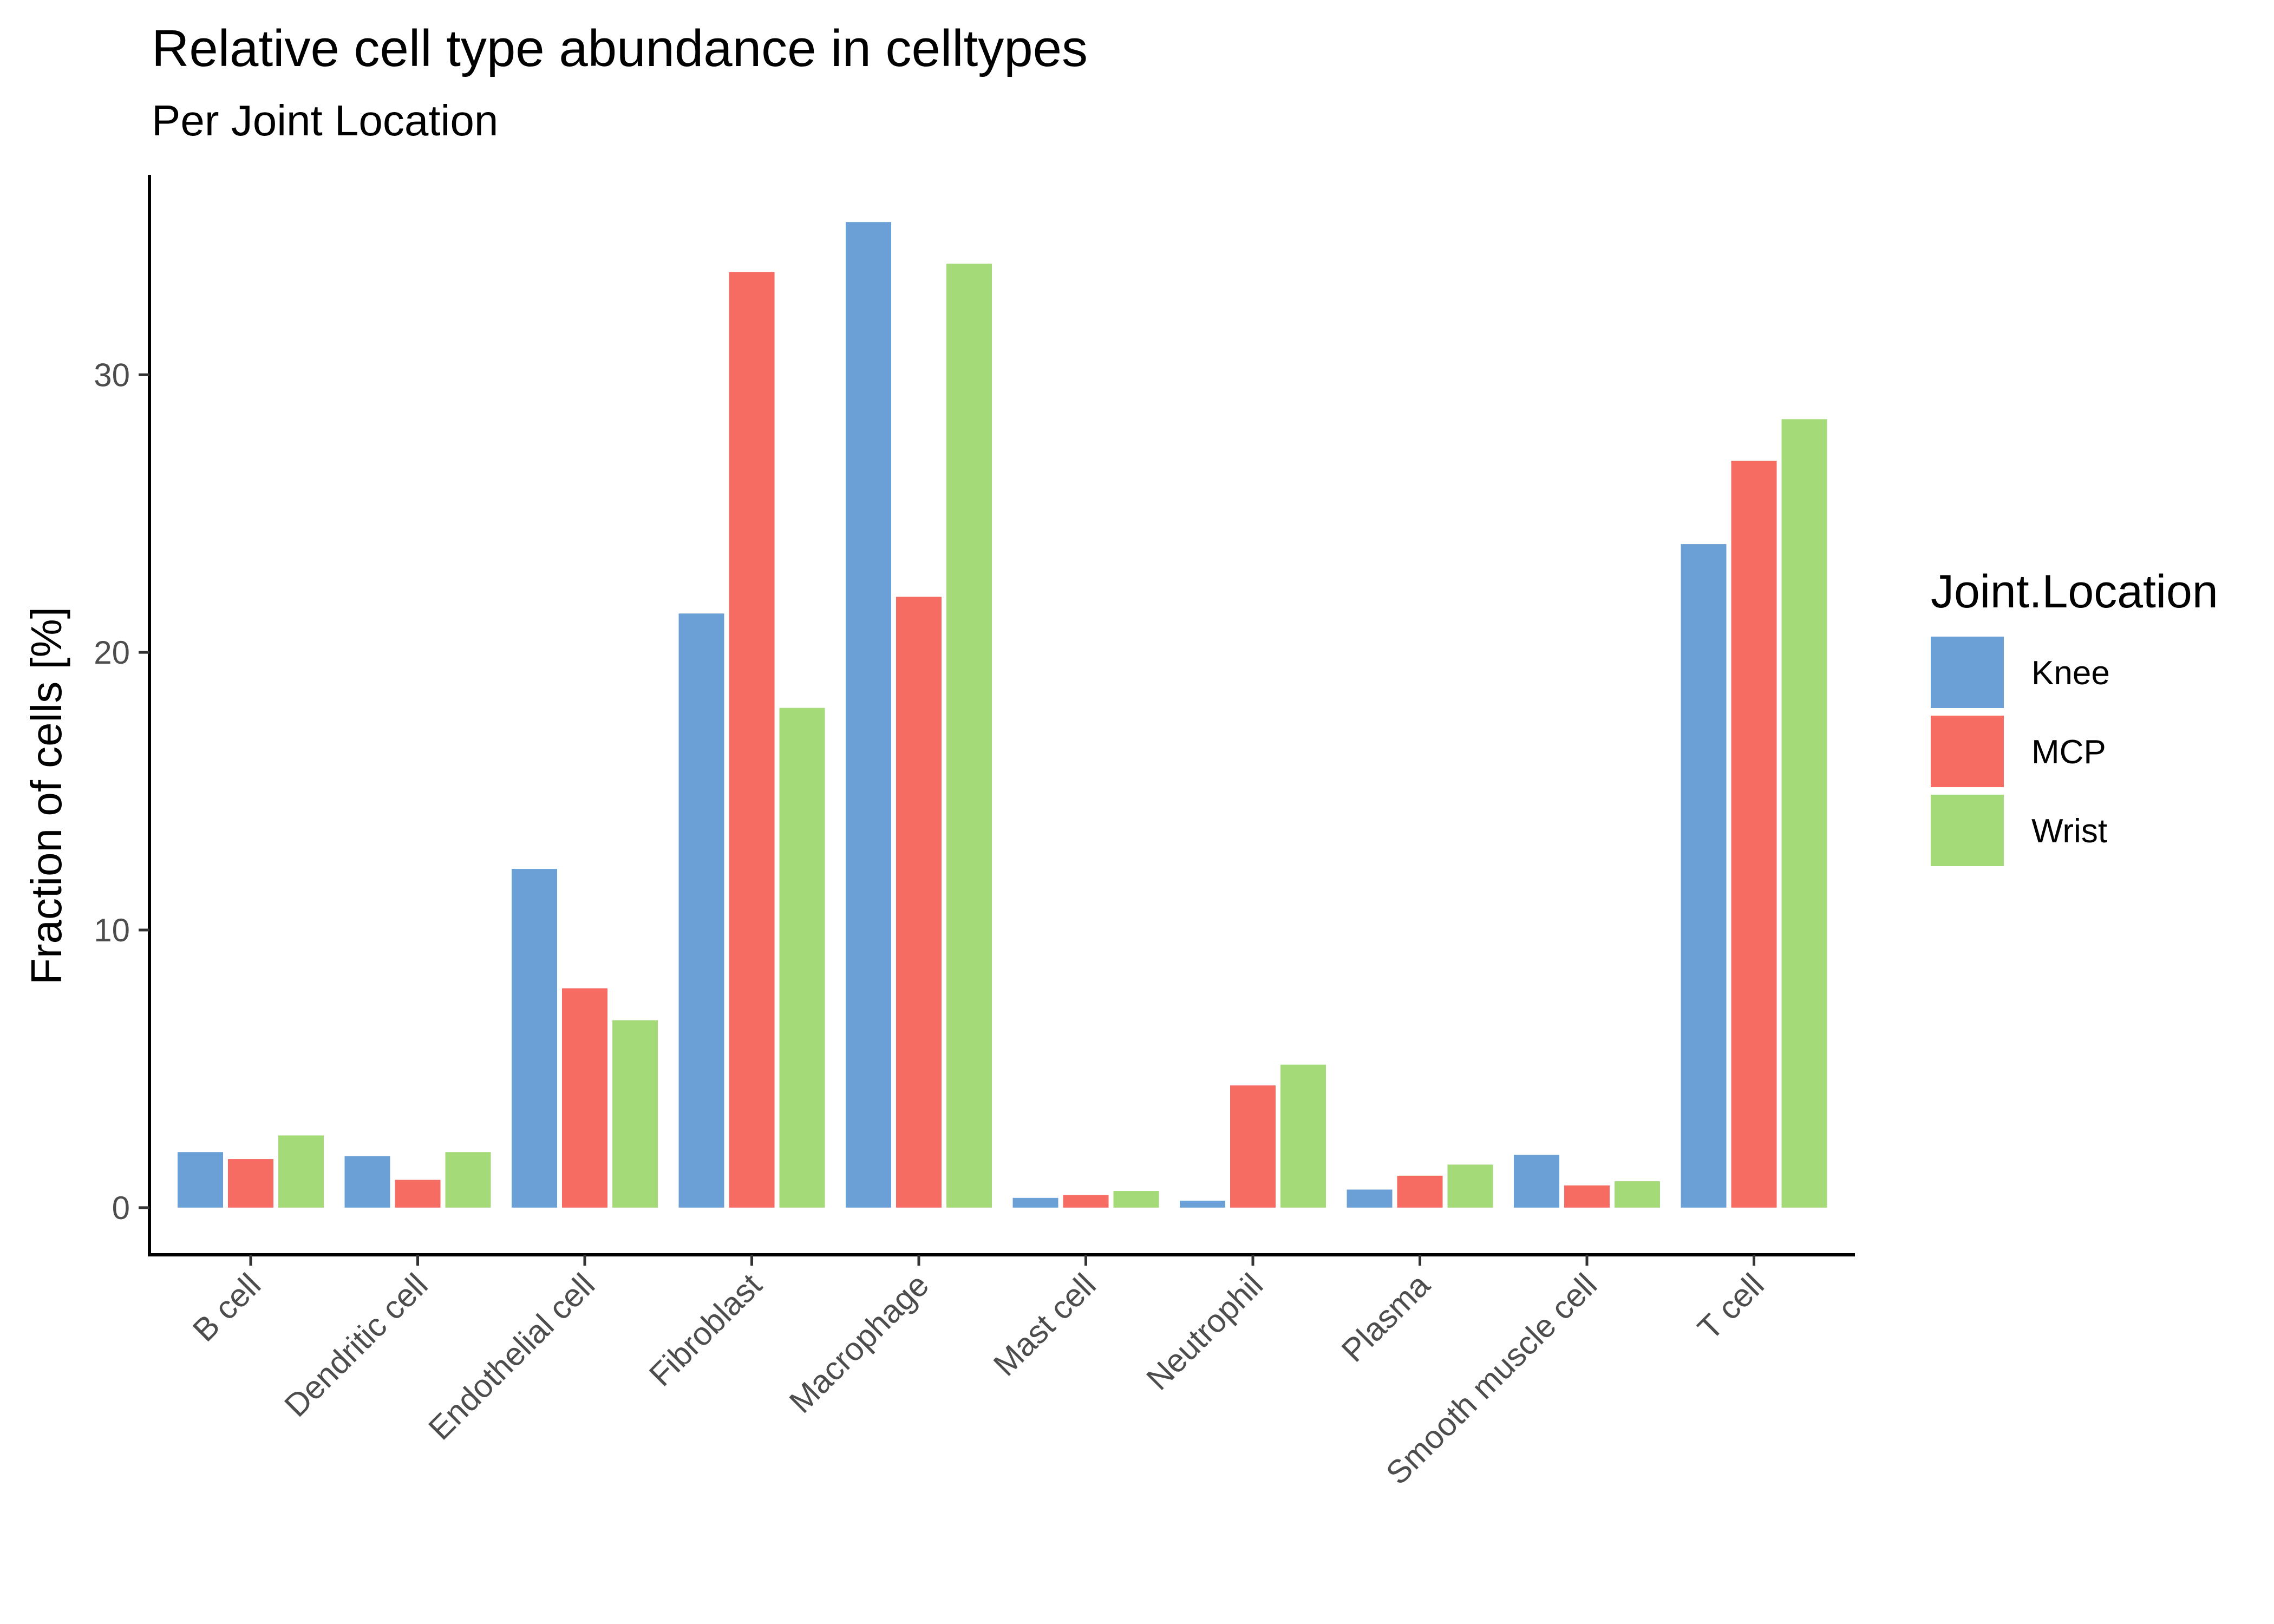  What do you see at coordinates (1204, 1332) in the screenshot?
I see `x-tick-label-neutrophil: Neutrophil` at bounding box center [1204, 1332].